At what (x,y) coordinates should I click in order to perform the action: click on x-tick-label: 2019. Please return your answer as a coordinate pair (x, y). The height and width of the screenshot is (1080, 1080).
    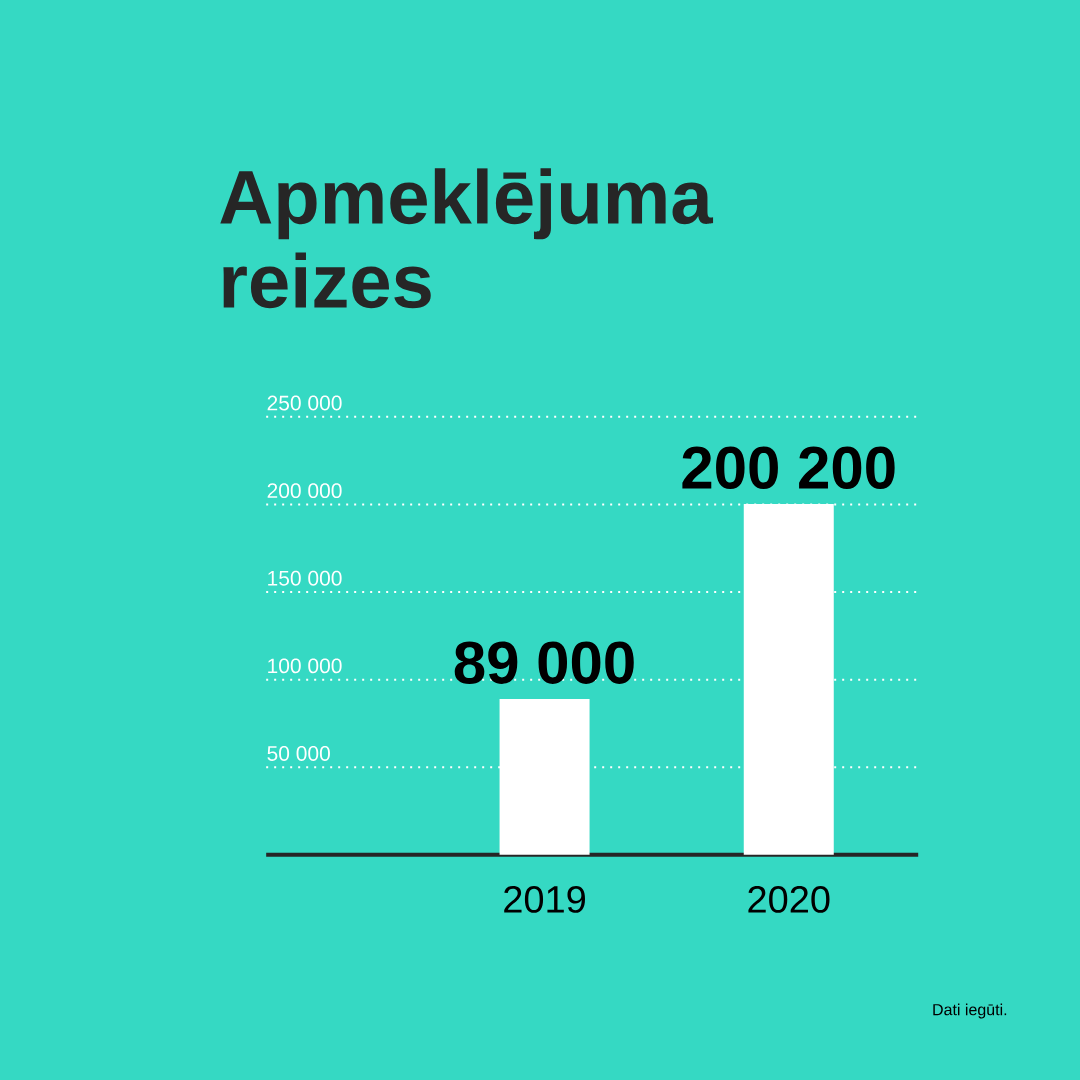
    Looking at the image, I should click on (544, 899).